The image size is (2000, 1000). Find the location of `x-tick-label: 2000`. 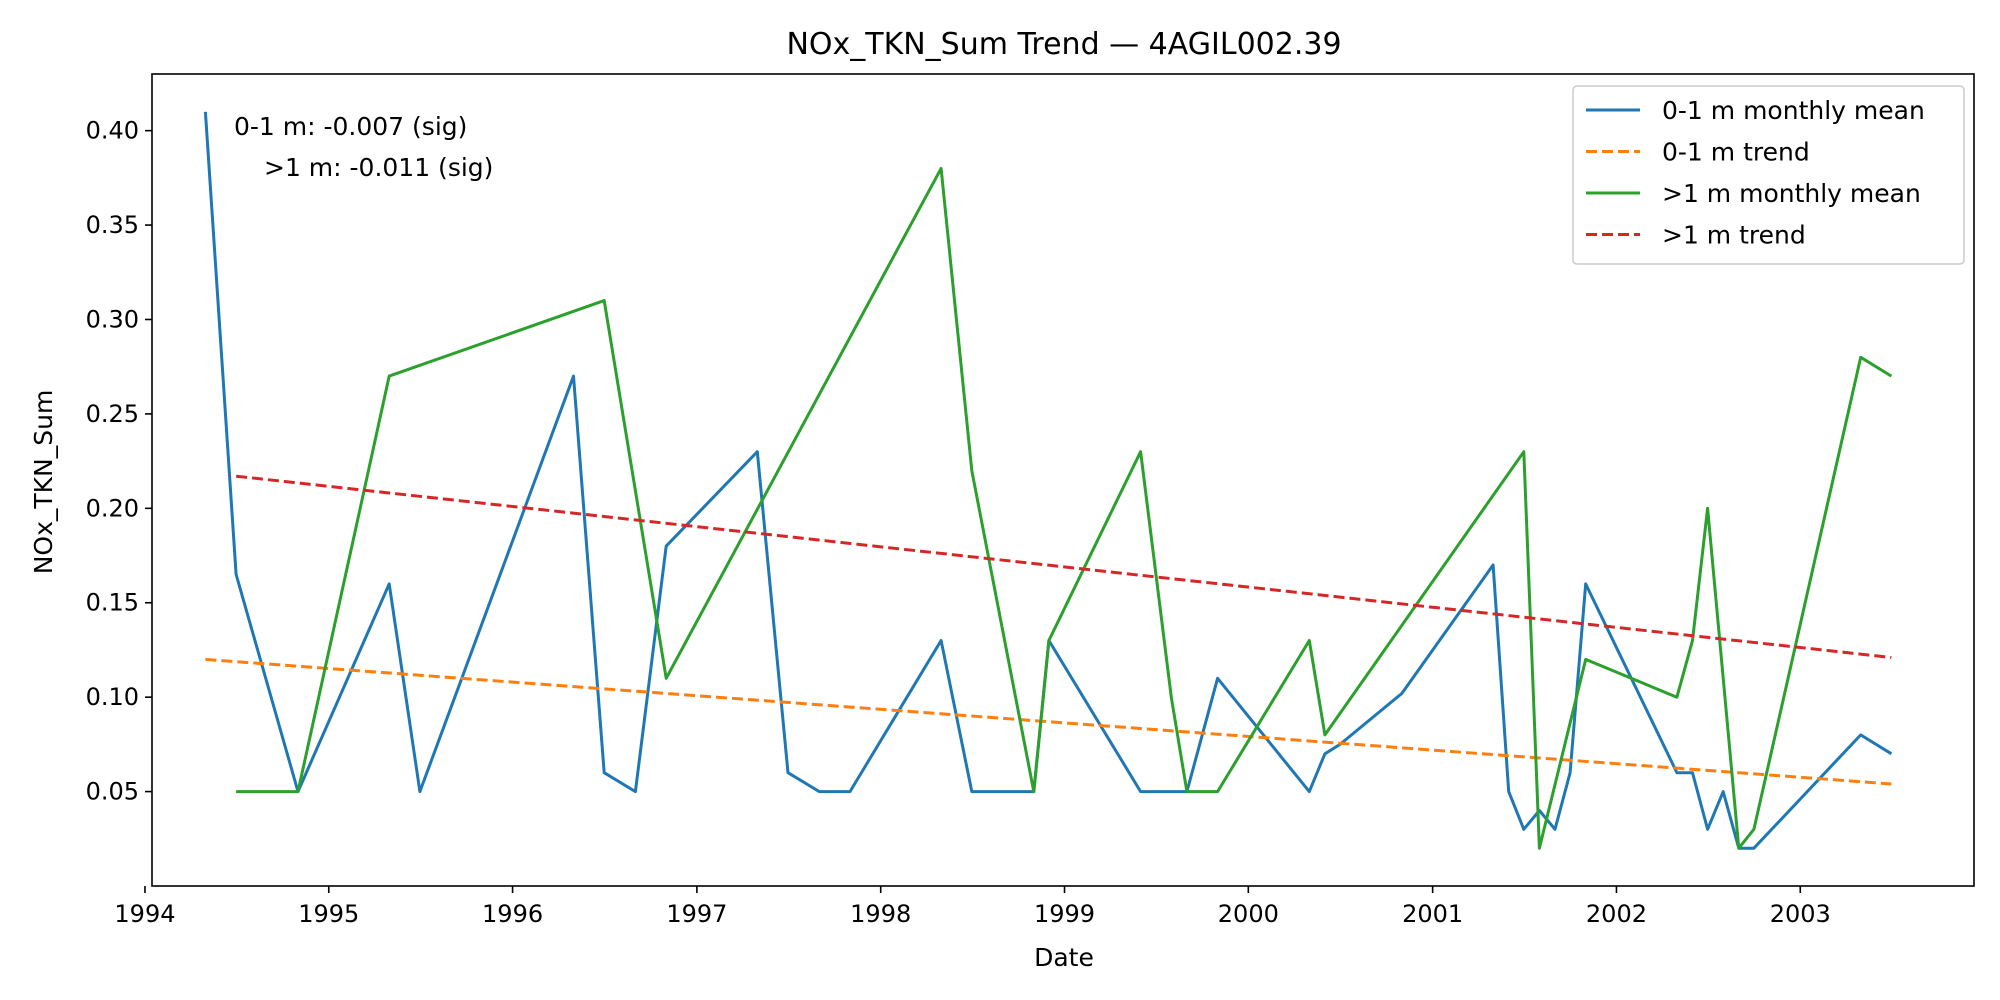

x-tick-label: 2000 is located at coordinates (1248, 914).